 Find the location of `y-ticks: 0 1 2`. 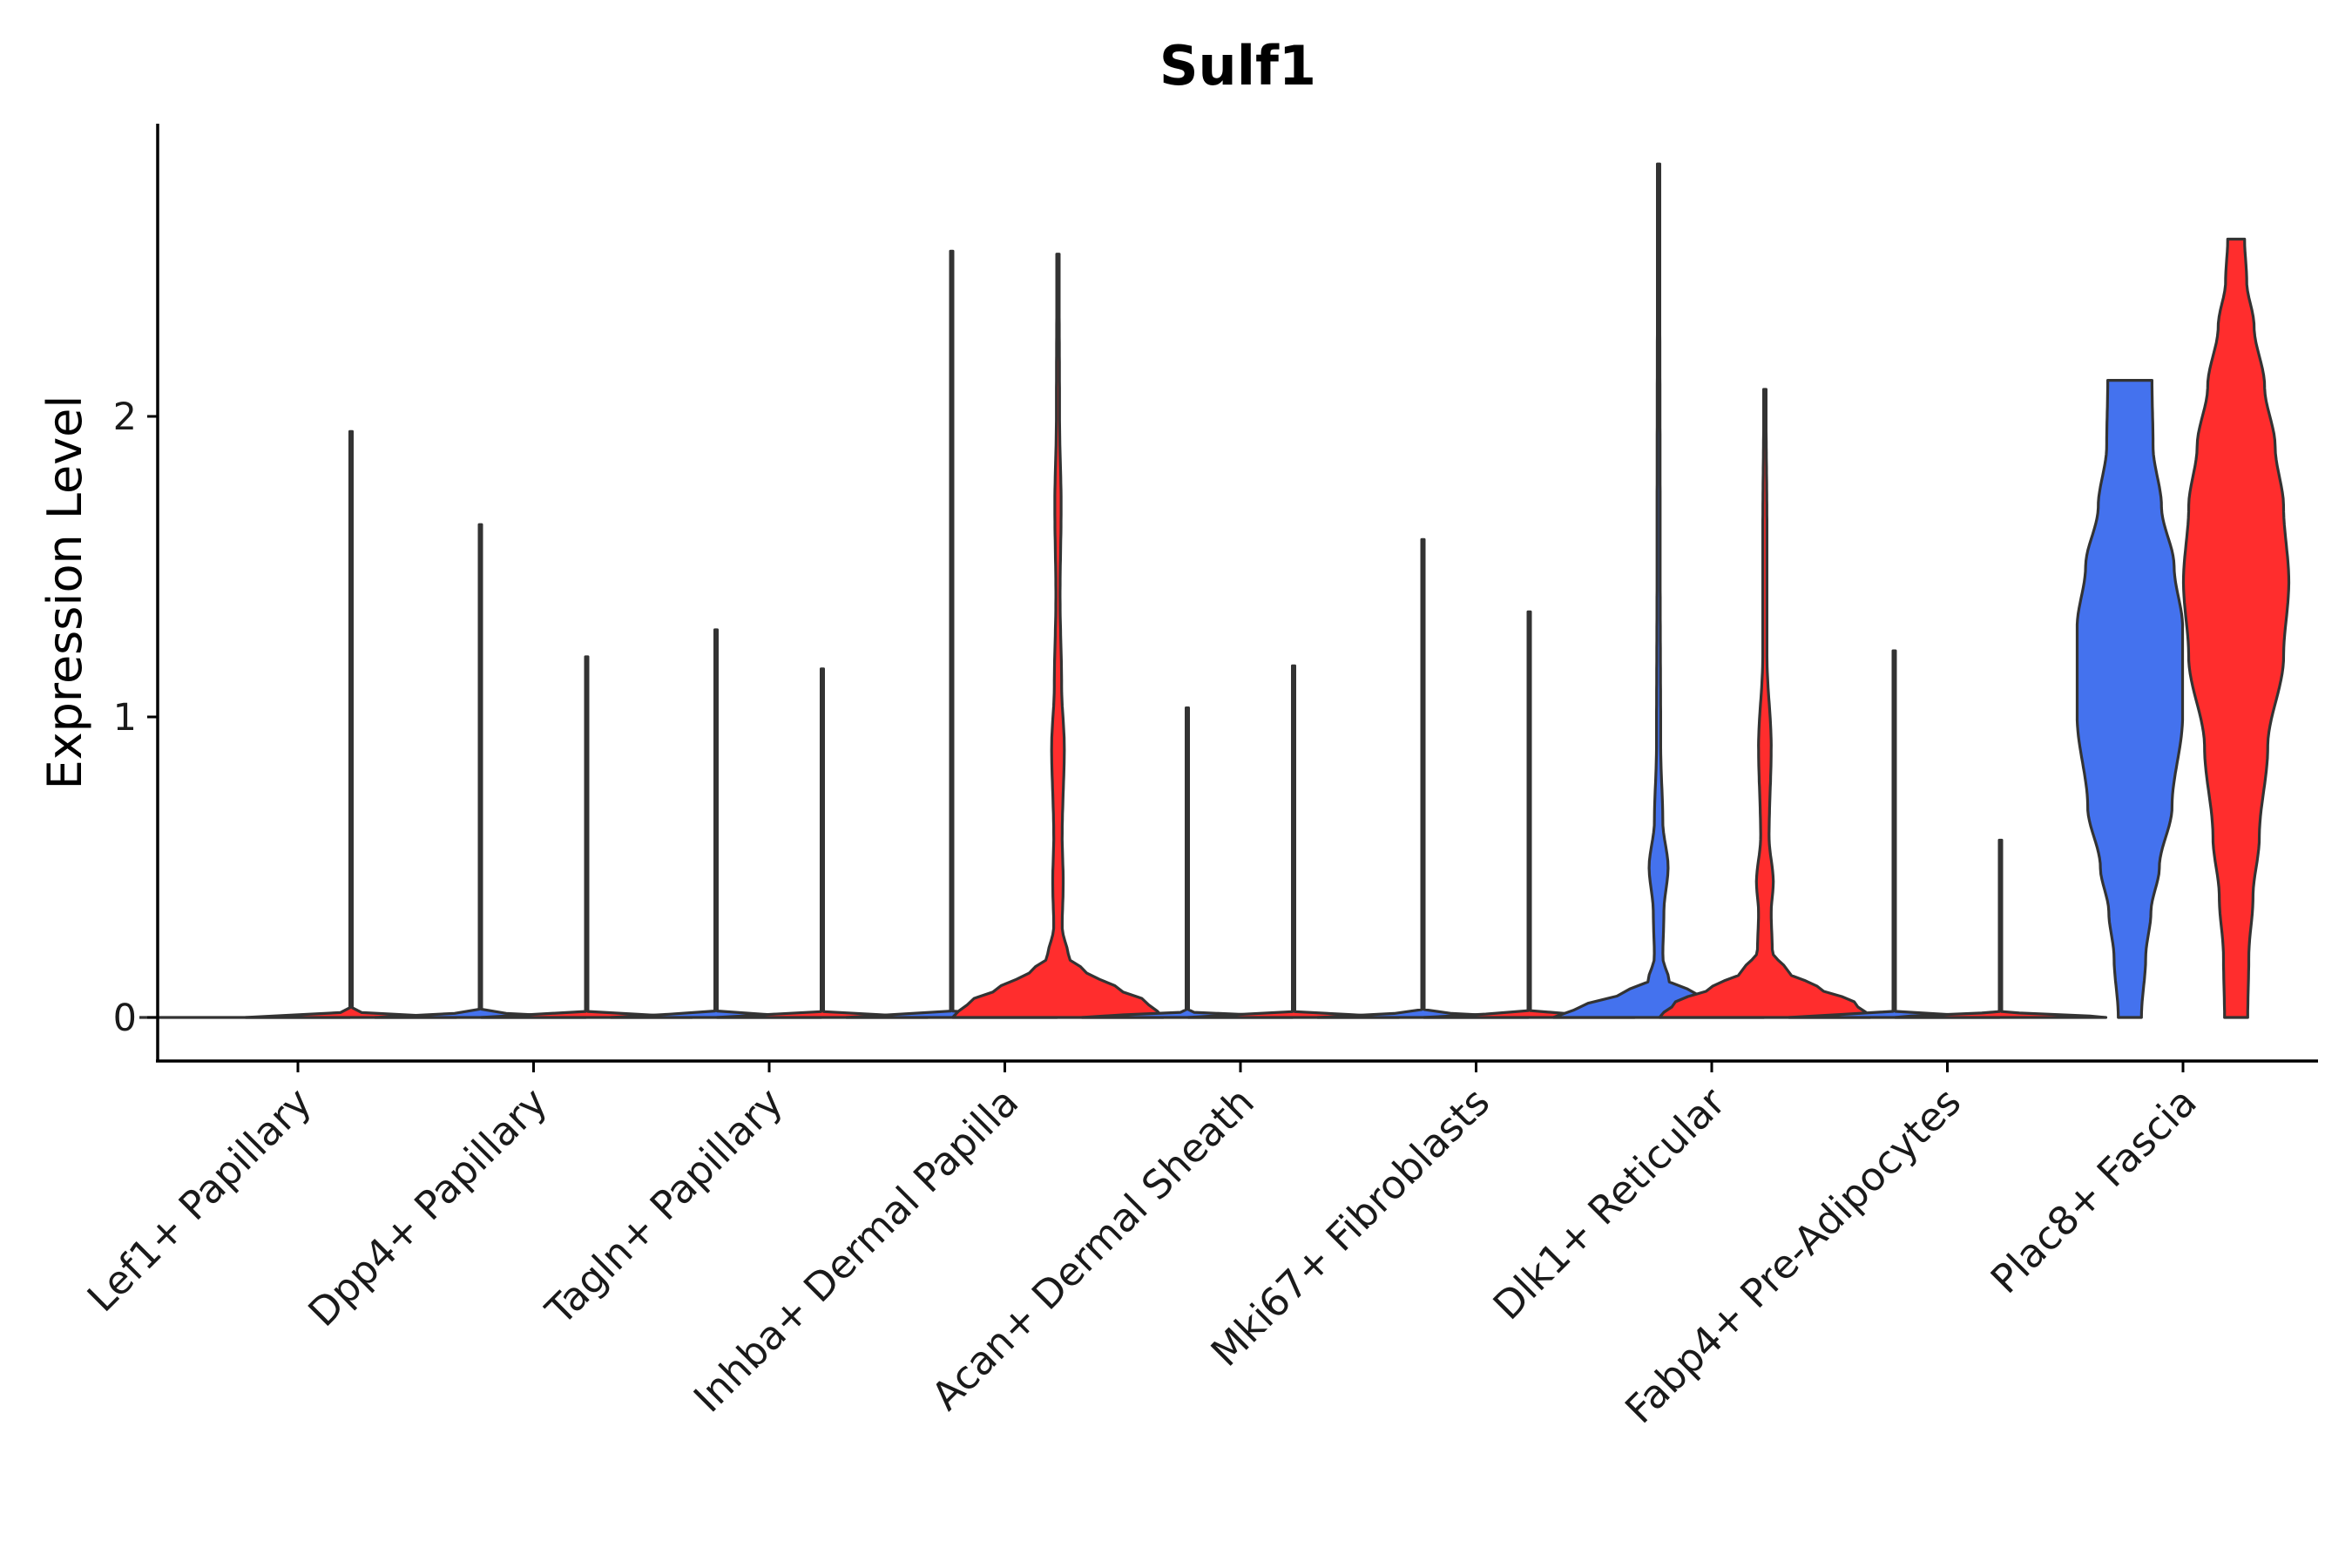

y-ticks: 0 1 2 is located at coordinates (135, 717).